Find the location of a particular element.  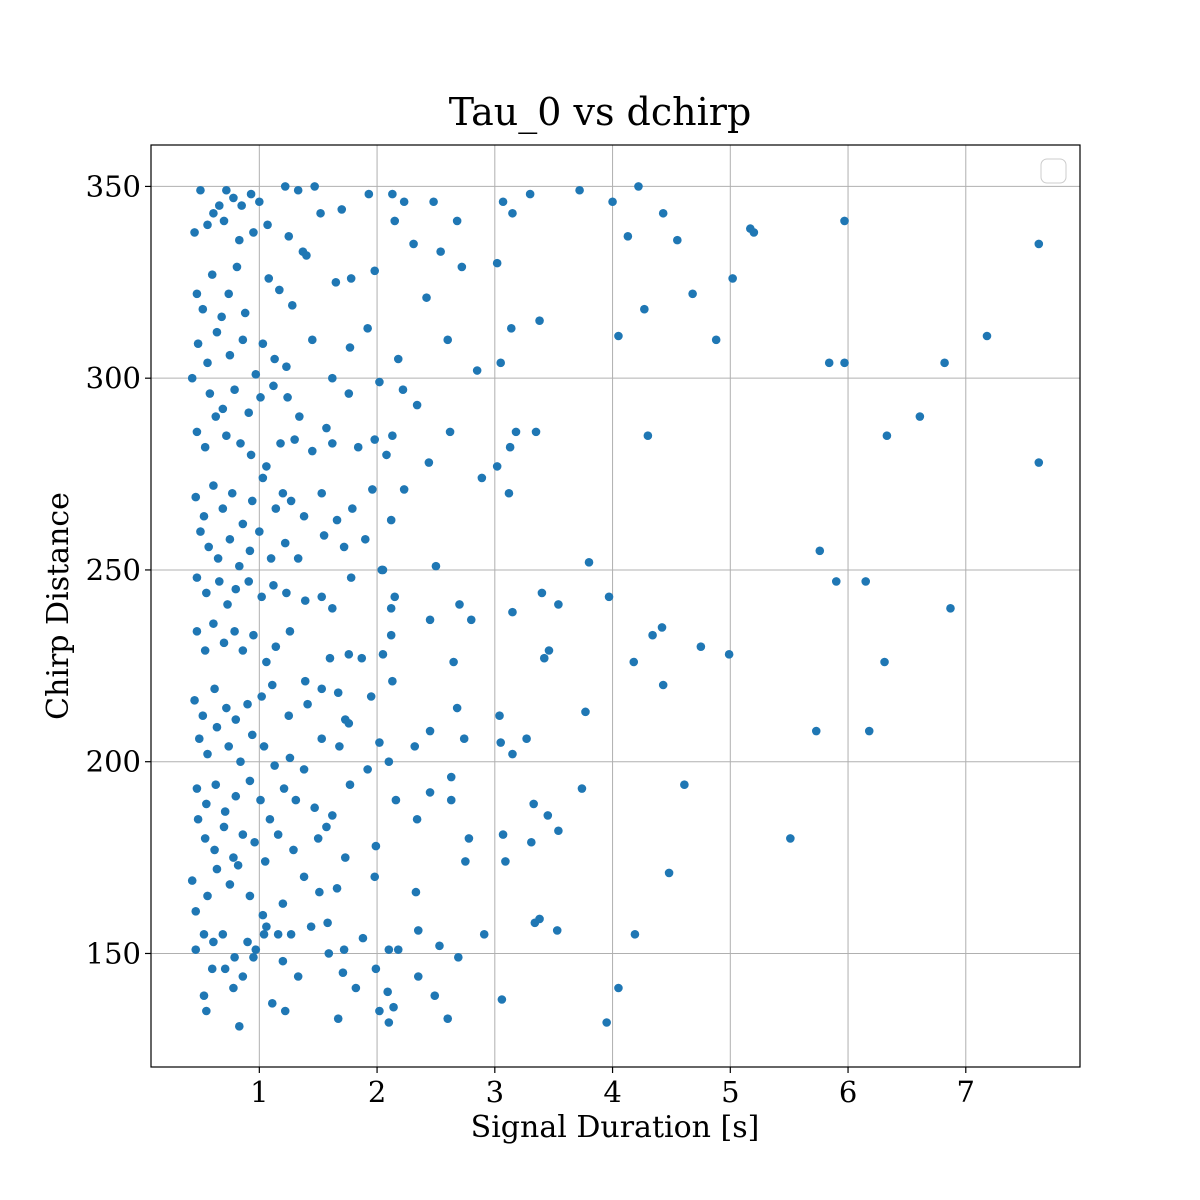

legend-box is located at coordinates (1053, 171).